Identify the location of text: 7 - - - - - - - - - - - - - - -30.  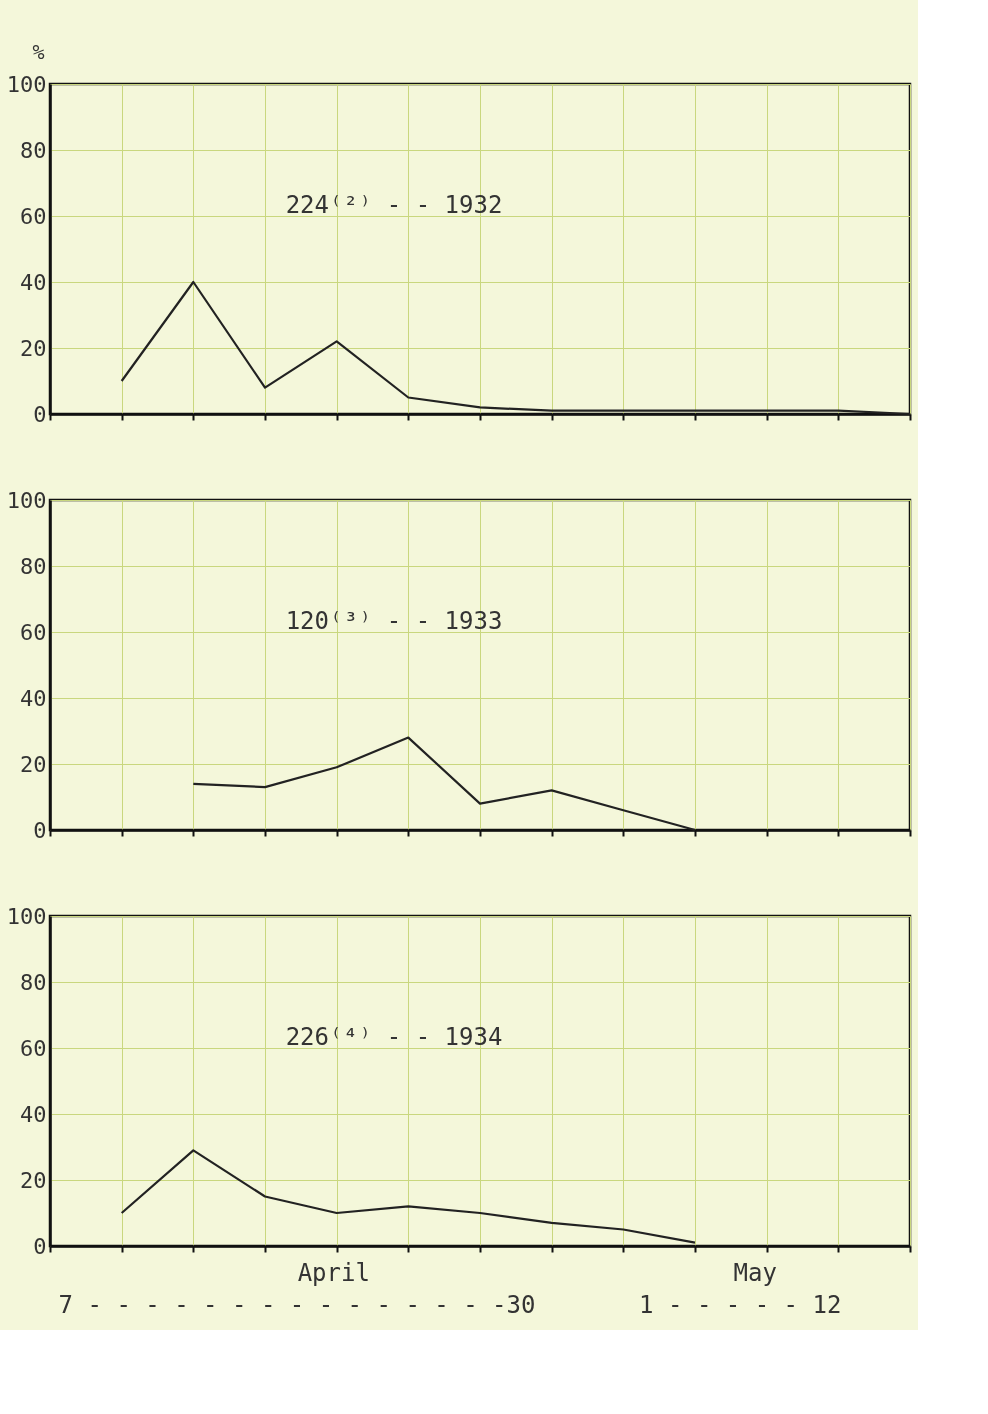
(297, 1305).